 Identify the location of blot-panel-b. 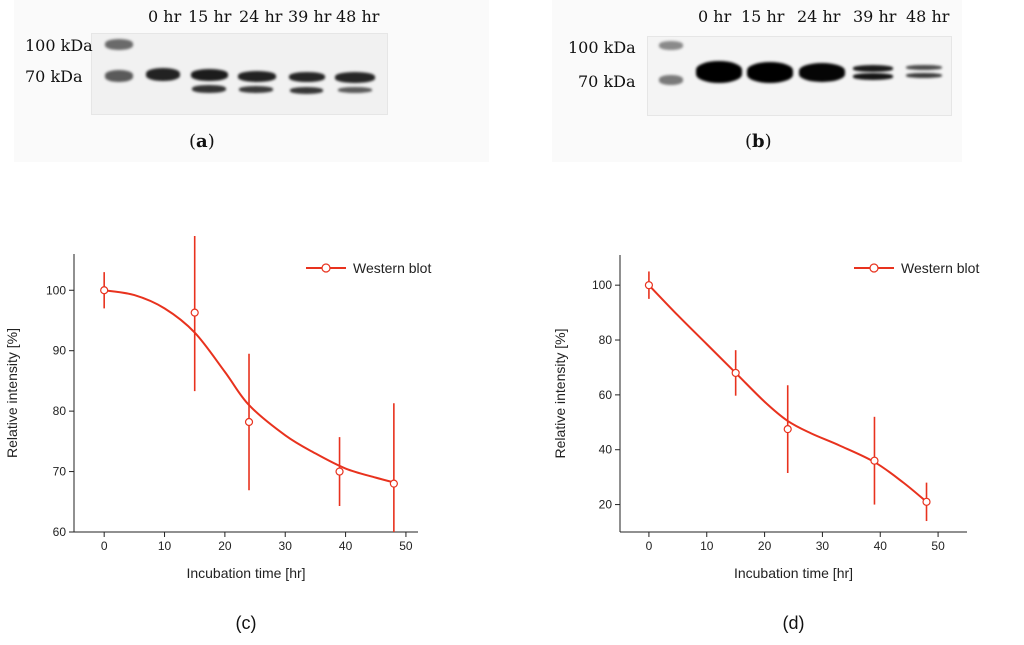
(757, 81).